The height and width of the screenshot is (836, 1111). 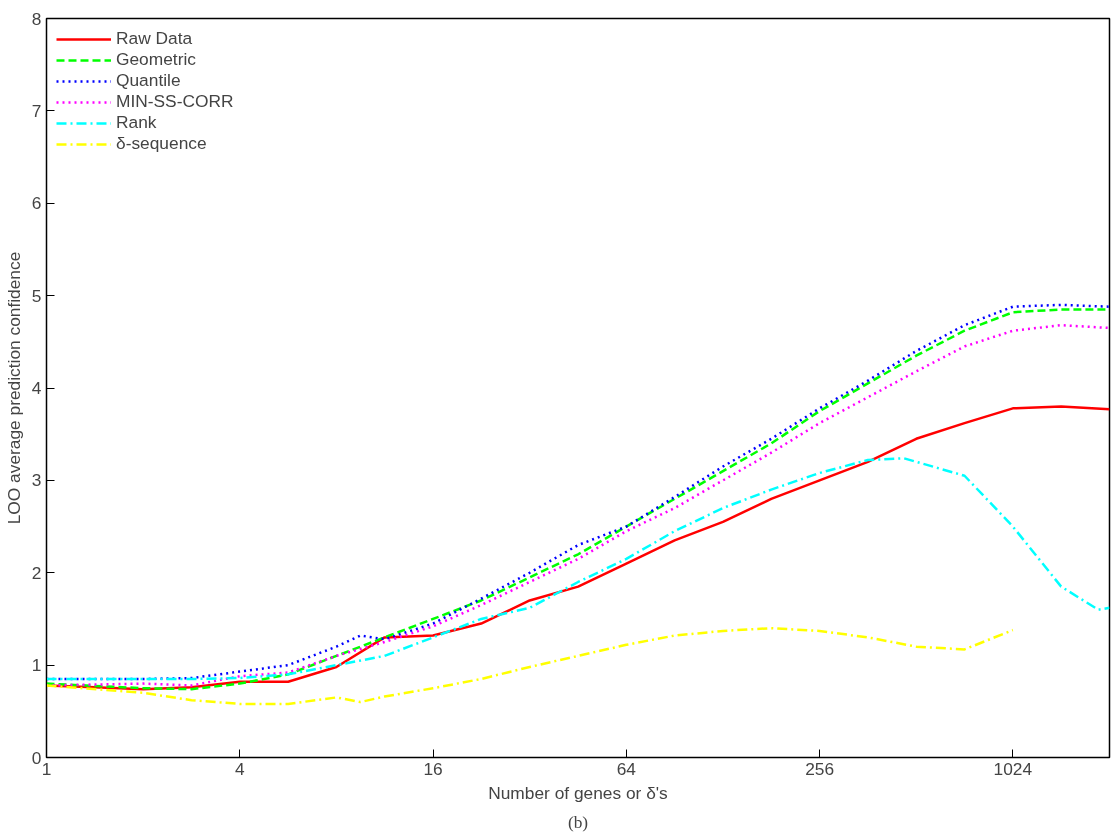 I want to click on y-axis-title: LOO average prediction confidence, so click(x=13, y=388).